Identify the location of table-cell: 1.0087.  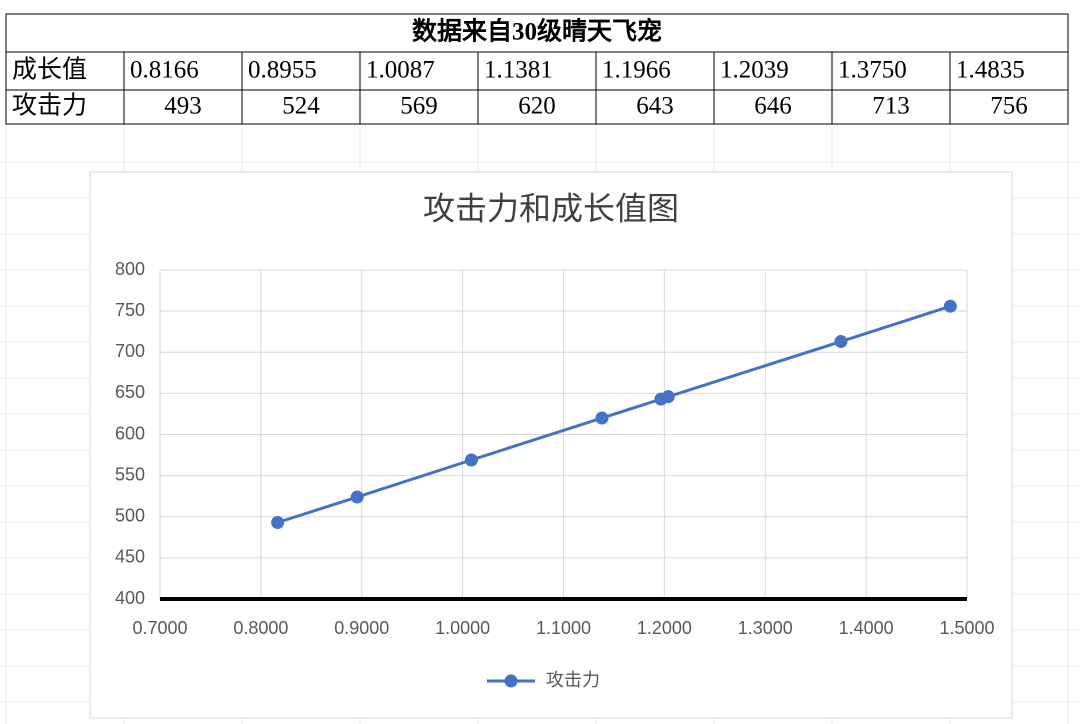
(400, 70).